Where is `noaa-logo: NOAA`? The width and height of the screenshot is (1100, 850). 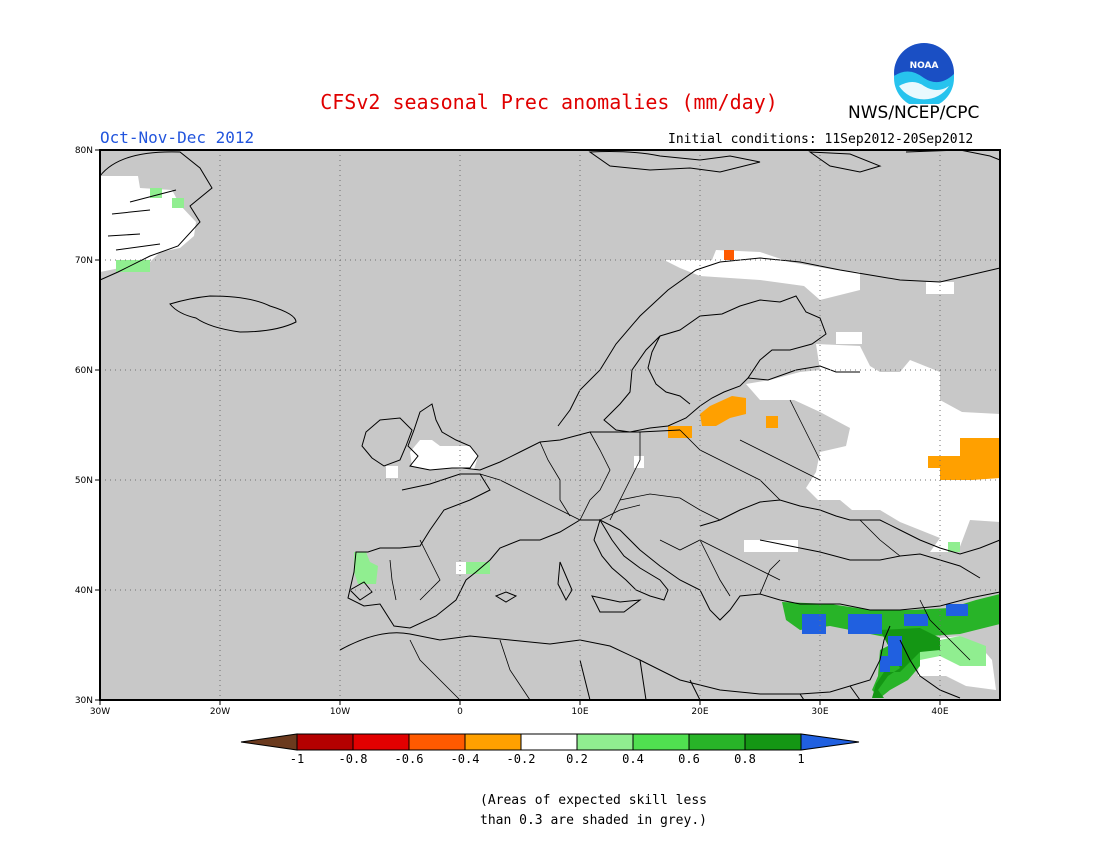 noaa-logo: NOAA is located at coordinates (924, 73).